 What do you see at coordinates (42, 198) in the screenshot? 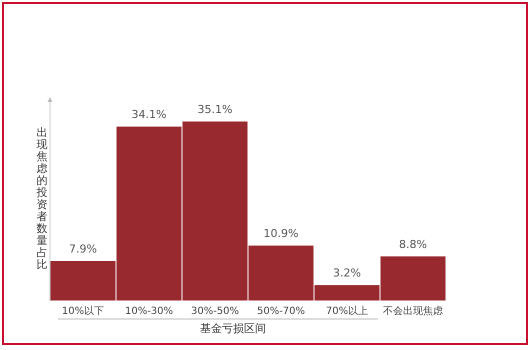
I see `text: 出现焦虑的投资者数量占比` at bounding box center [42, 198].